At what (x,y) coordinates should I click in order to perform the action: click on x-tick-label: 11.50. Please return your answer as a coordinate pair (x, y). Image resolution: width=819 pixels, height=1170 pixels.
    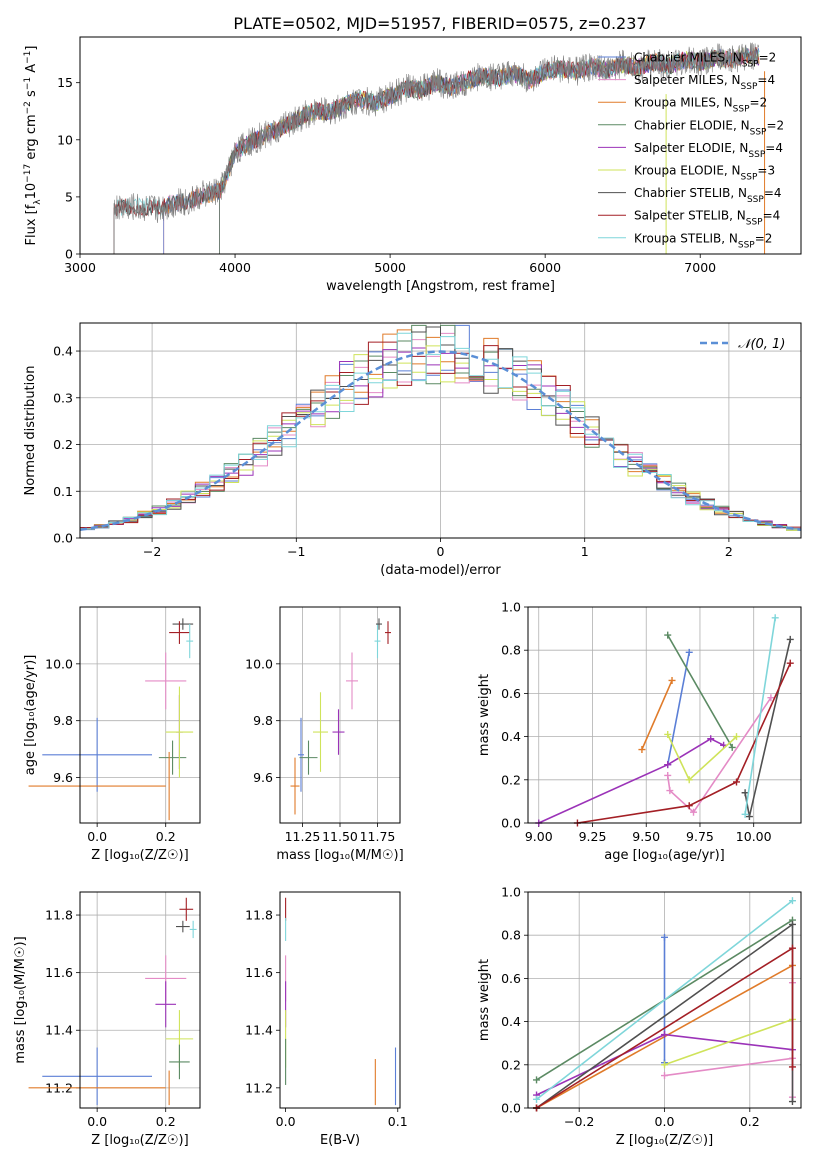
    Looking at the image, I should click on (340, 836).